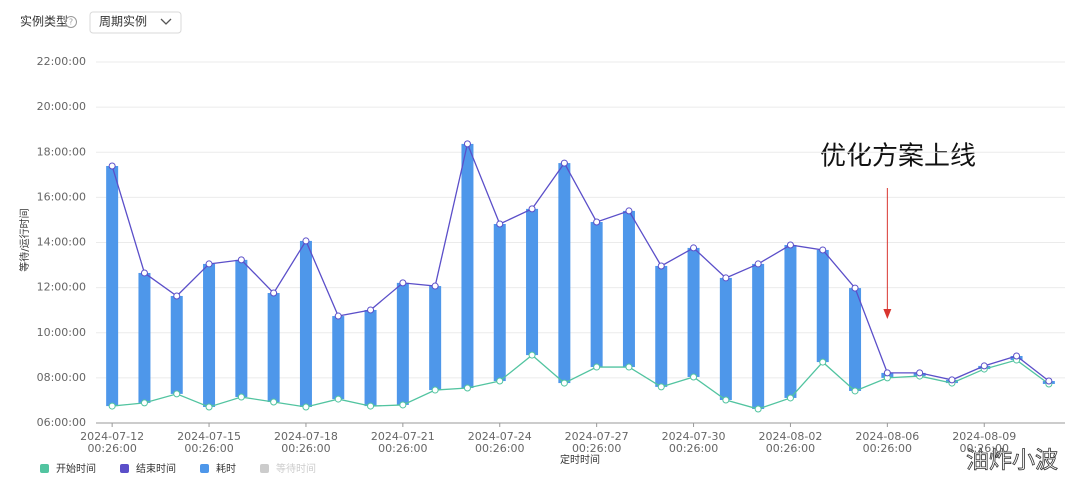 The width and height of the screenshot is (1080, 482). Describe the element at coordinates (61, 196) in the screenshot. I see `y-tick-label: 16:00:00` at that location.